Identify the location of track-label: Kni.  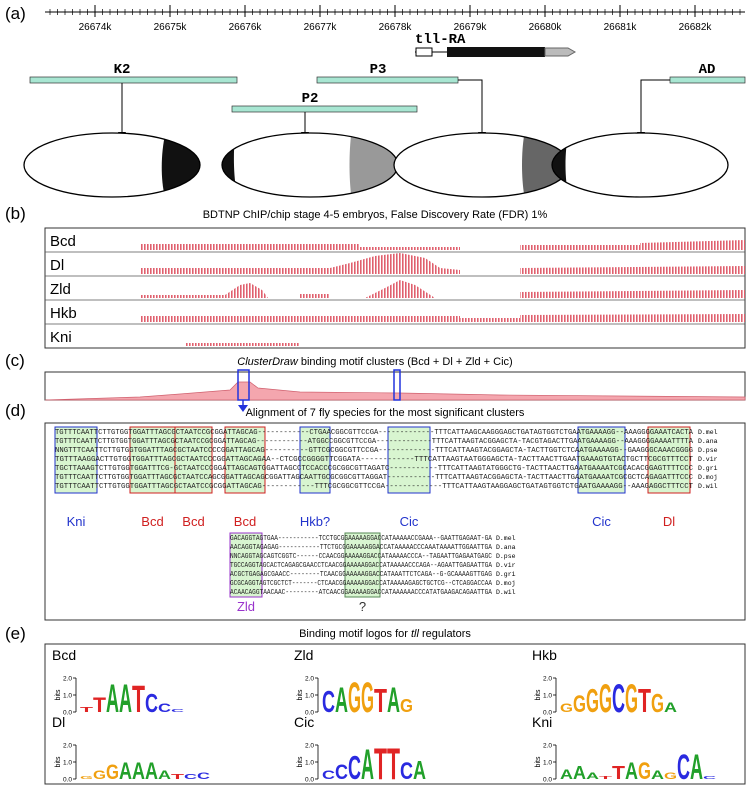
(61, 337).